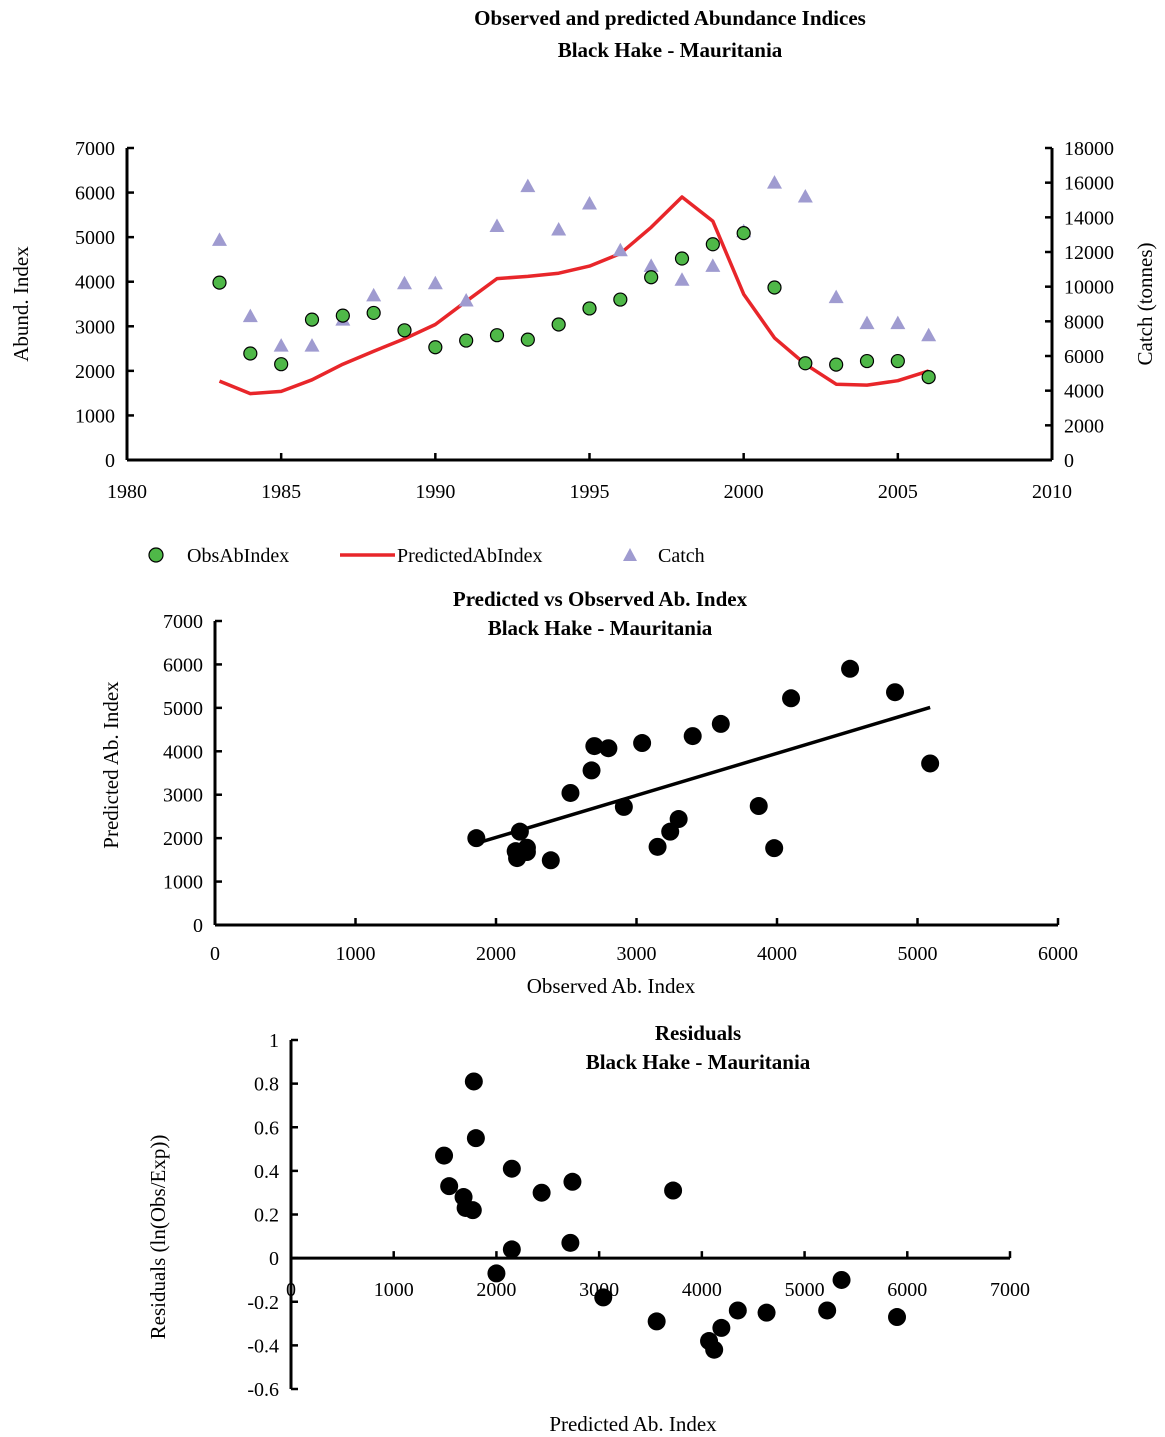  Describe the element at coordinates (158, 1237) in the screenshot. I see `chart3-y-axis-label: Residuals (ln(Obs/Exp))` at that location.